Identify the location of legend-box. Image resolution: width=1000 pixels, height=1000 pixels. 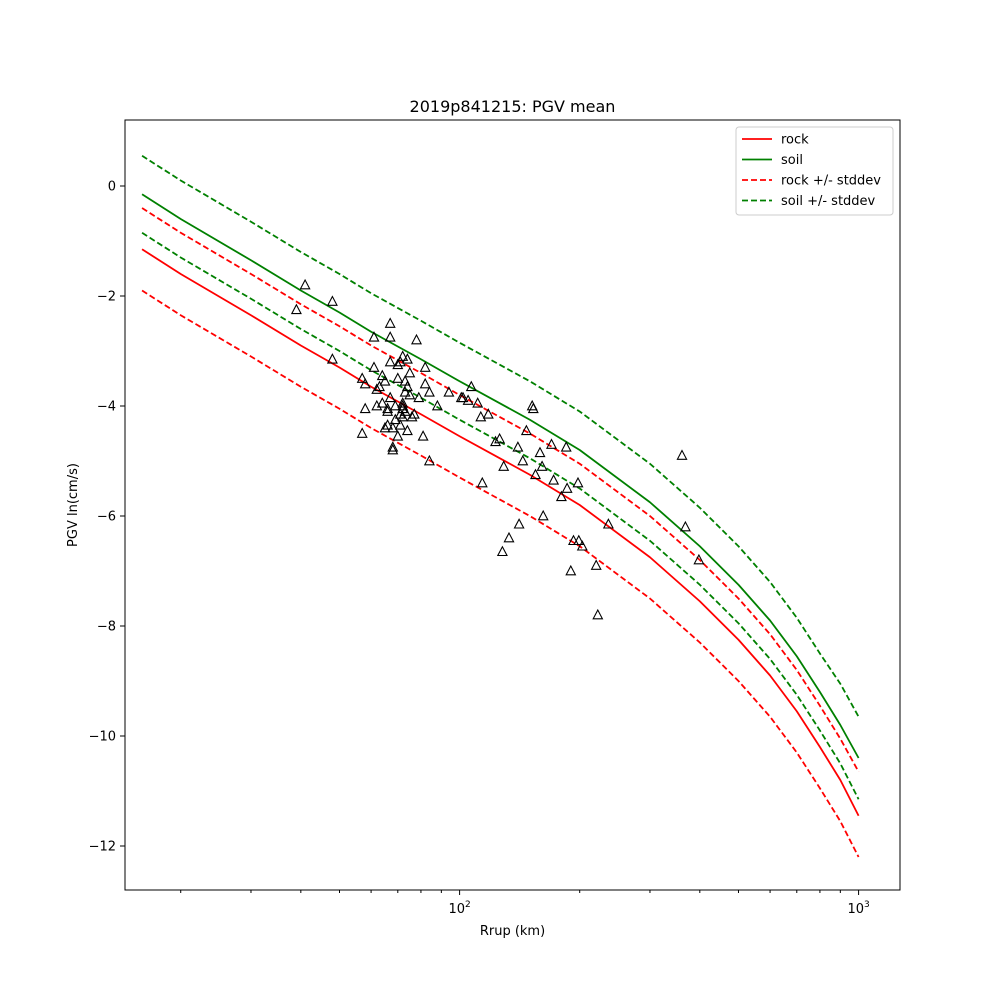
(814, 171).